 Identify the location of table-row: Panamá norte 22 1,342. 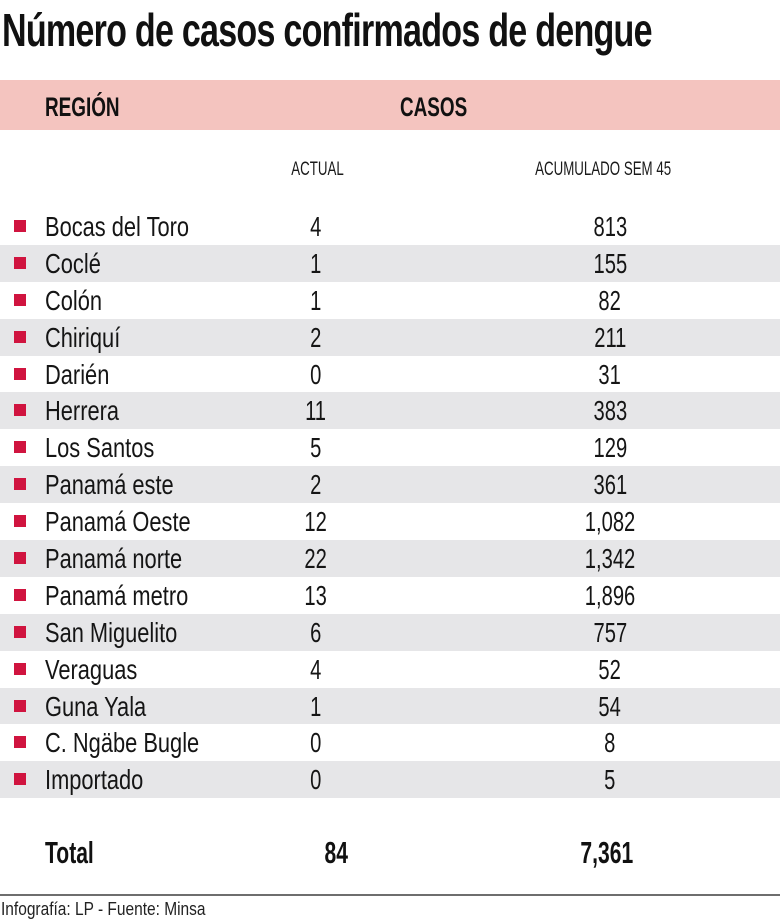
(390, 558).